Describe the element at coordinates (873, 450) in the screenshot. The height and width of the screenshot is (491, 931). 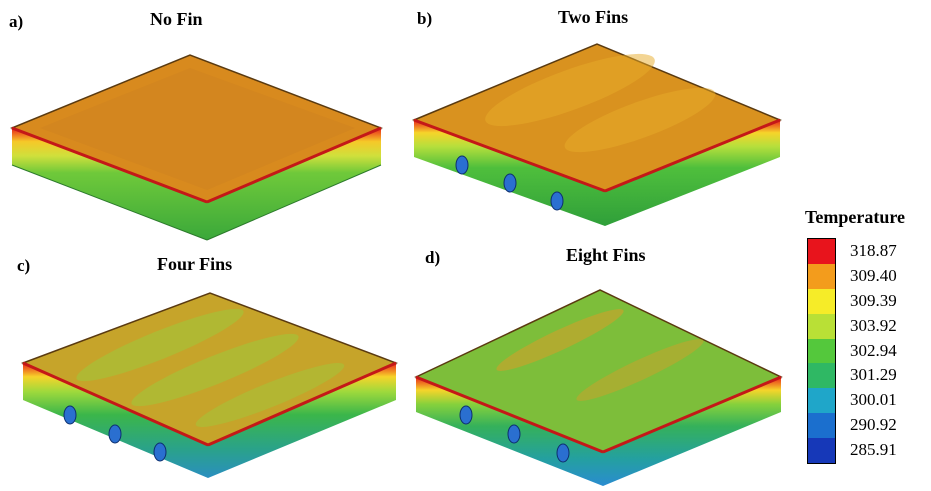
I see `legend-tick-label: 285.91` at that location.